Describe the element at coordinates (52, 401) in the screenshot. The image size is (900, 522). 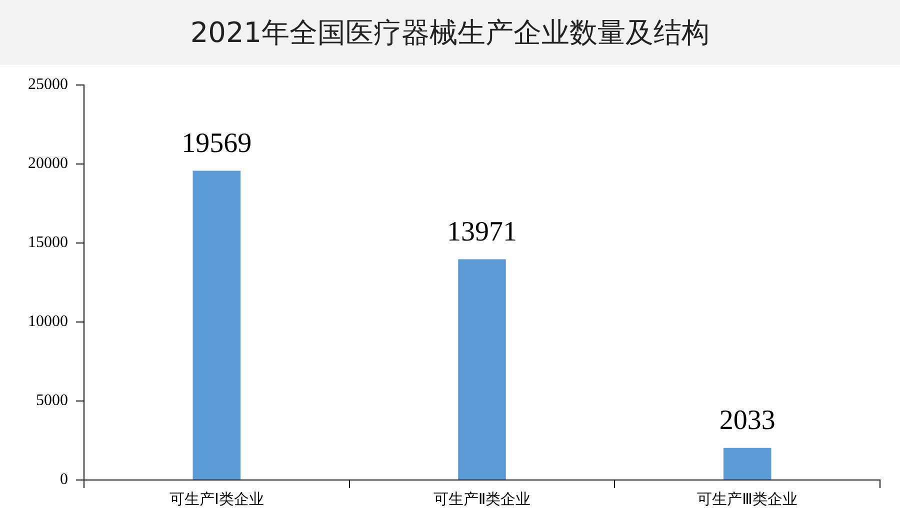
I see `y-tick-label: 5000` at that location.